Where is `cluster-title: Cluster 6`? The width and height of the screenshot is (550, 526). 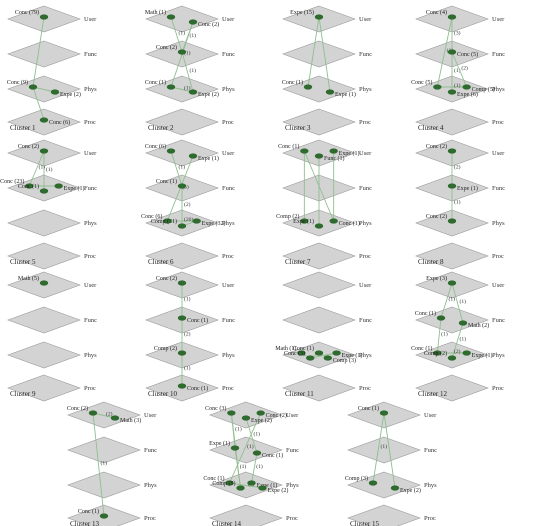 cluster-title: Cluster 6 is located at coordinates (161, 262).